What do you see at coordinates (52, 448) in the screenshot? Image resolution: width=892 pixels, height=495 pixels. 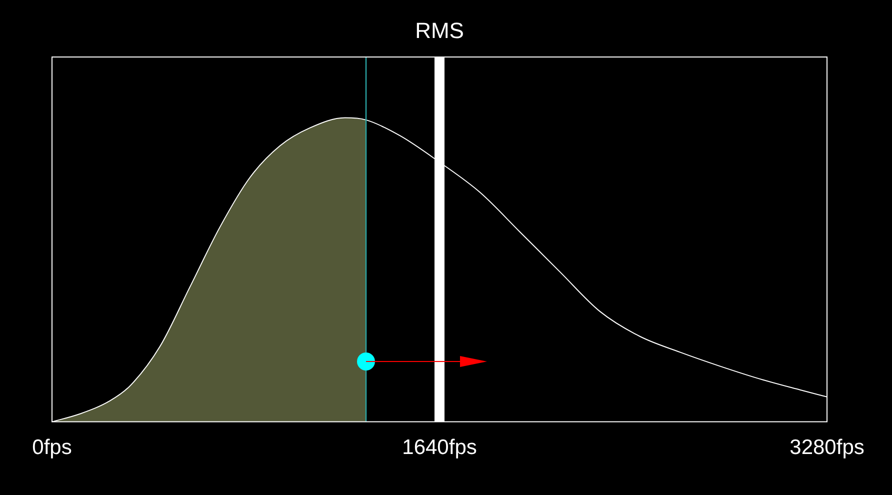 I see `x-tick-label: 0fps` at bounding box center [52, 448].